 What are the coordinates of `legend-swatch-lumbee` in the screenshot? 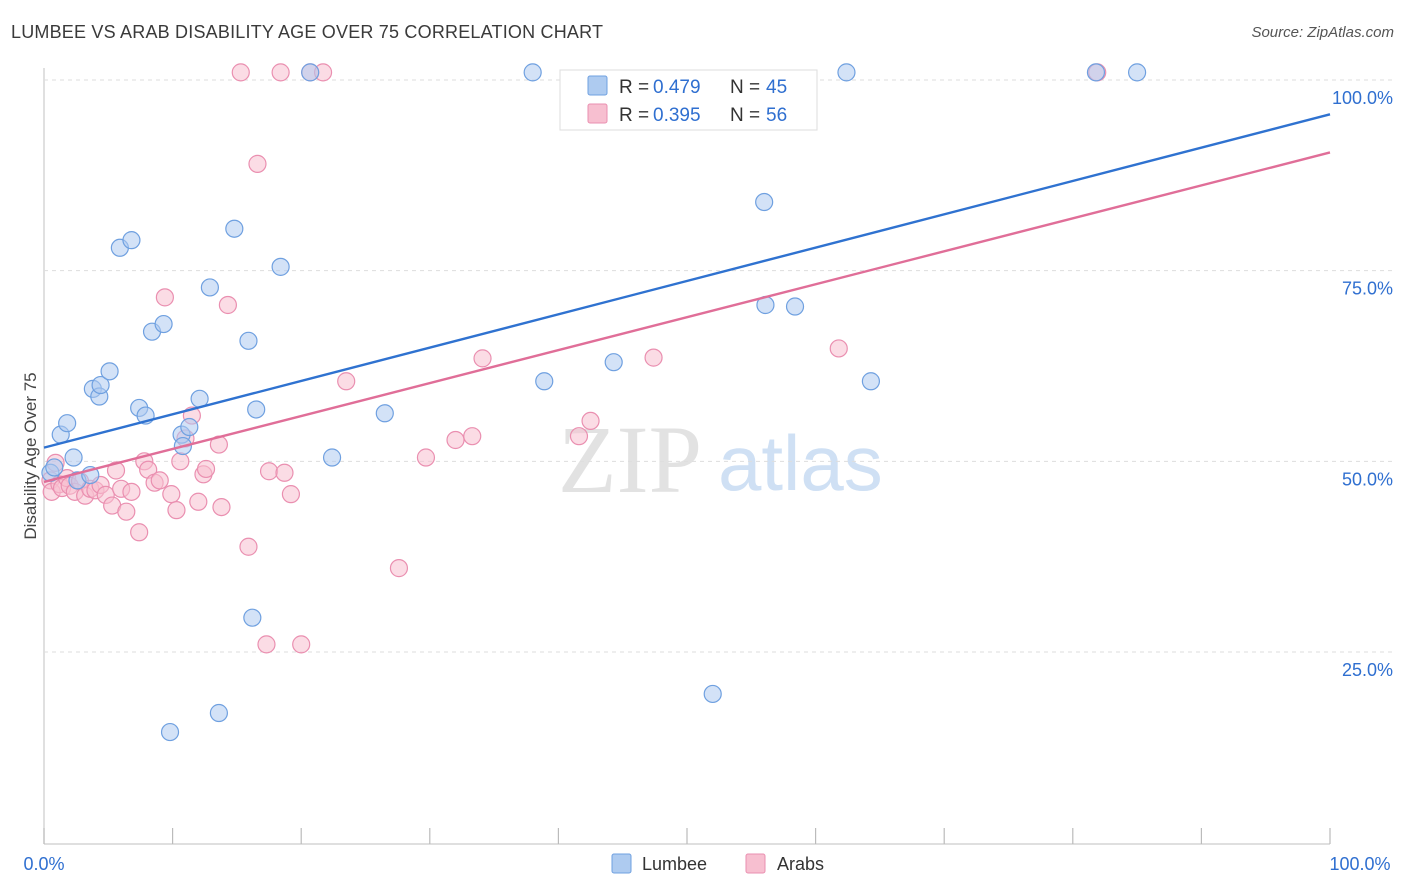 It's located at (597, 85).